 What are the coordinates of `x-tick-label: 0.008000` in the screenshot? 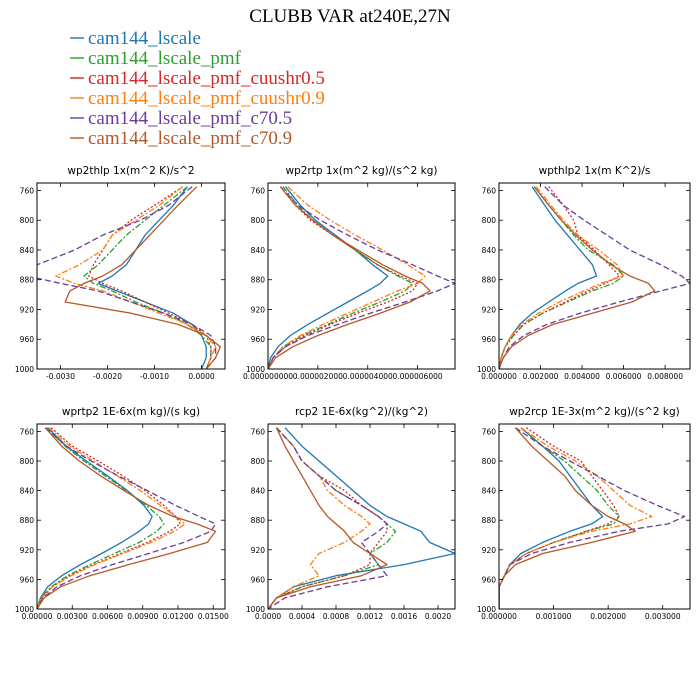 It's located at (665, 376).